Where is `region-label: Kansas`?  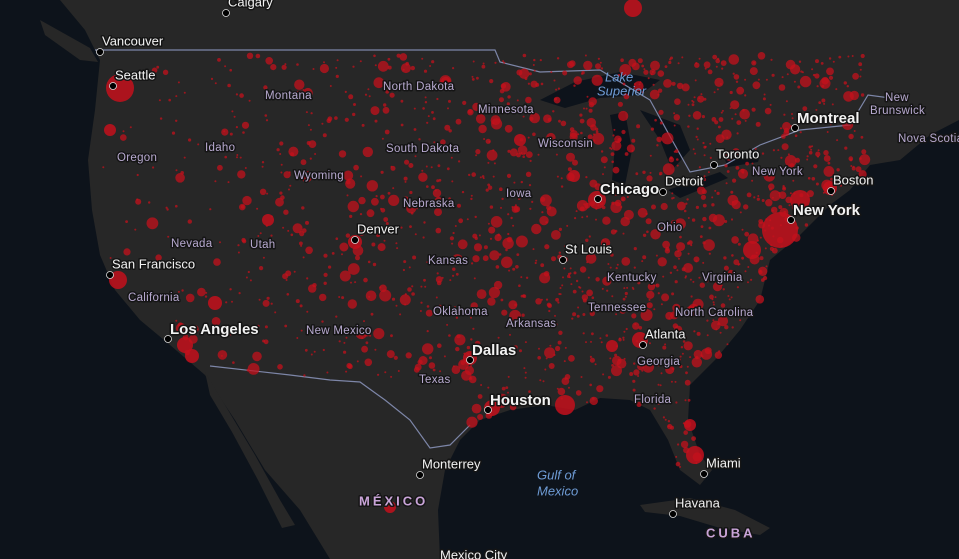 region-label: Kansas is located at coordinates (448, 261).